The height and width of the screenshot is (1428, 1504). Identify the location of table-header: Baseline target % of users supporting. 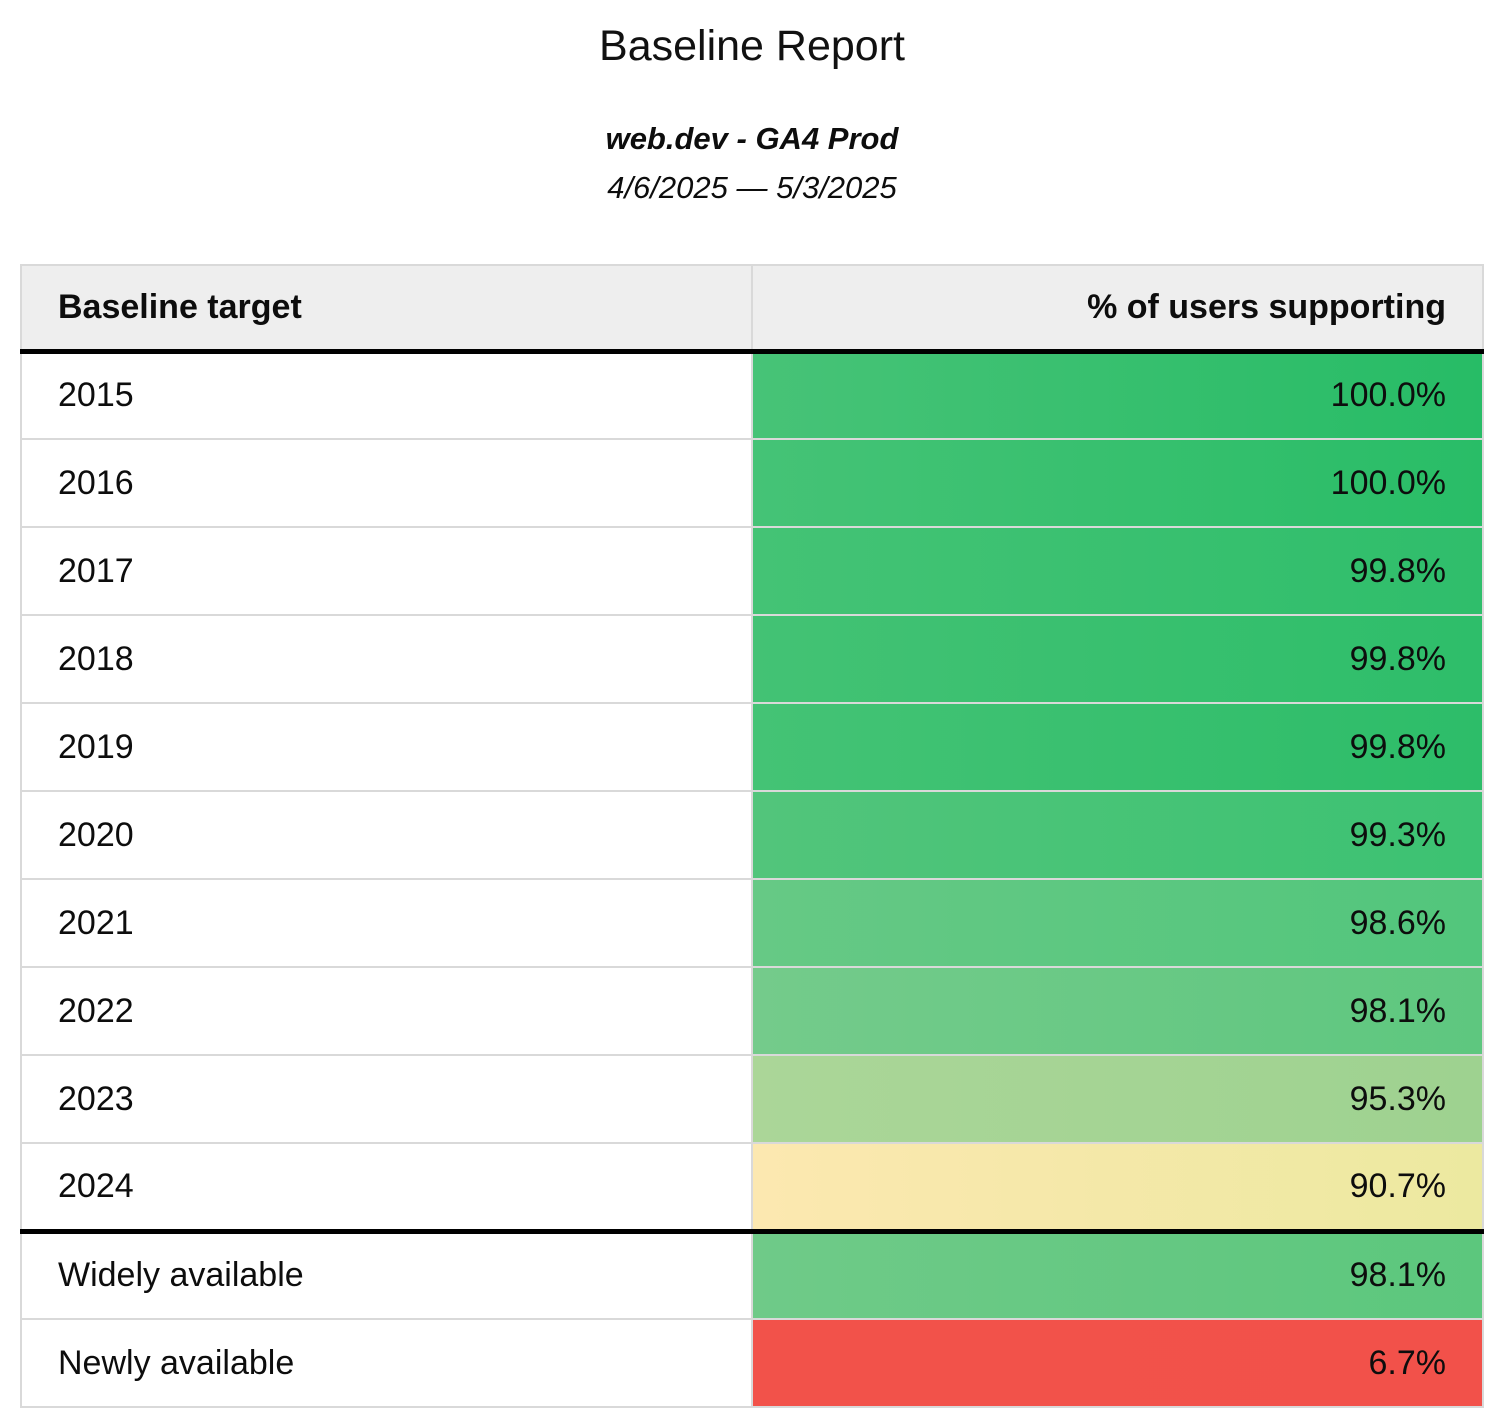
(752, 309).